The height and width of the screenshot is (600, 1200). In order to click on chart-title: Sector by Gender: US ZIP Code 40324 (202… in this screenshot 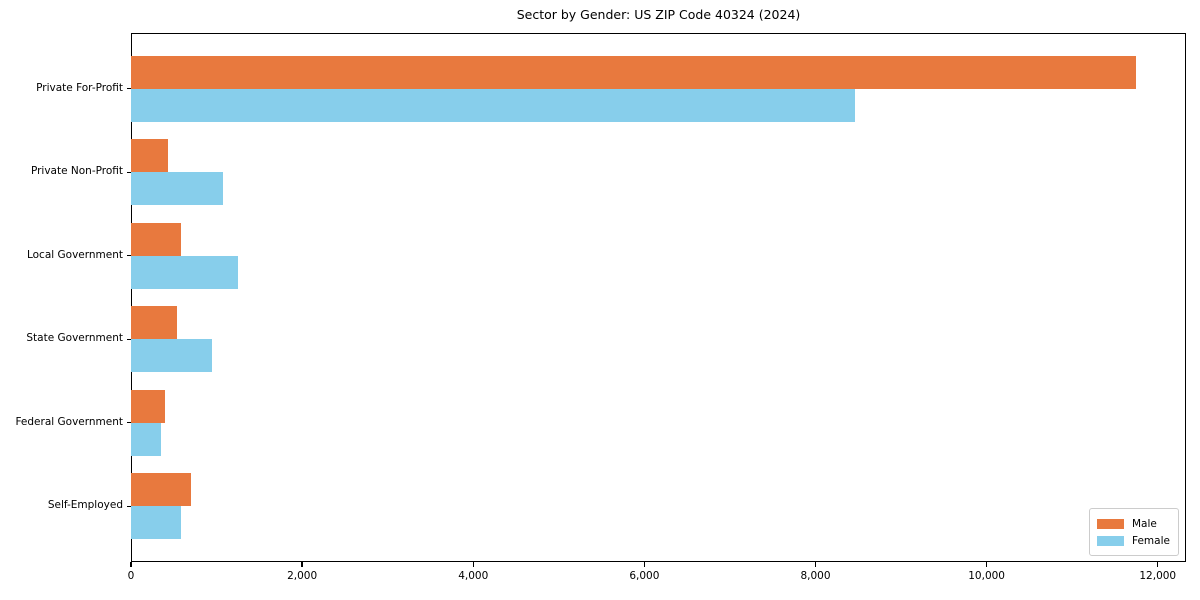, I will do `click(658, 14)`.